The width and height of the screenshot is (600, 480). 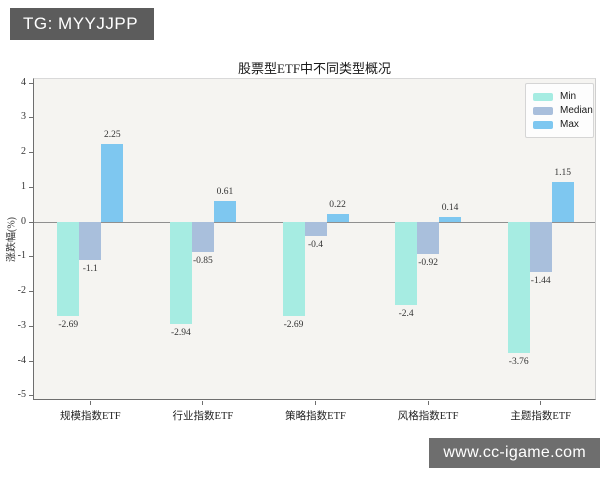 What do you see at coordinates (90, 269) in the screenshot?
I see `bar-value-label: -1.1` at bounding box center [90, 269].